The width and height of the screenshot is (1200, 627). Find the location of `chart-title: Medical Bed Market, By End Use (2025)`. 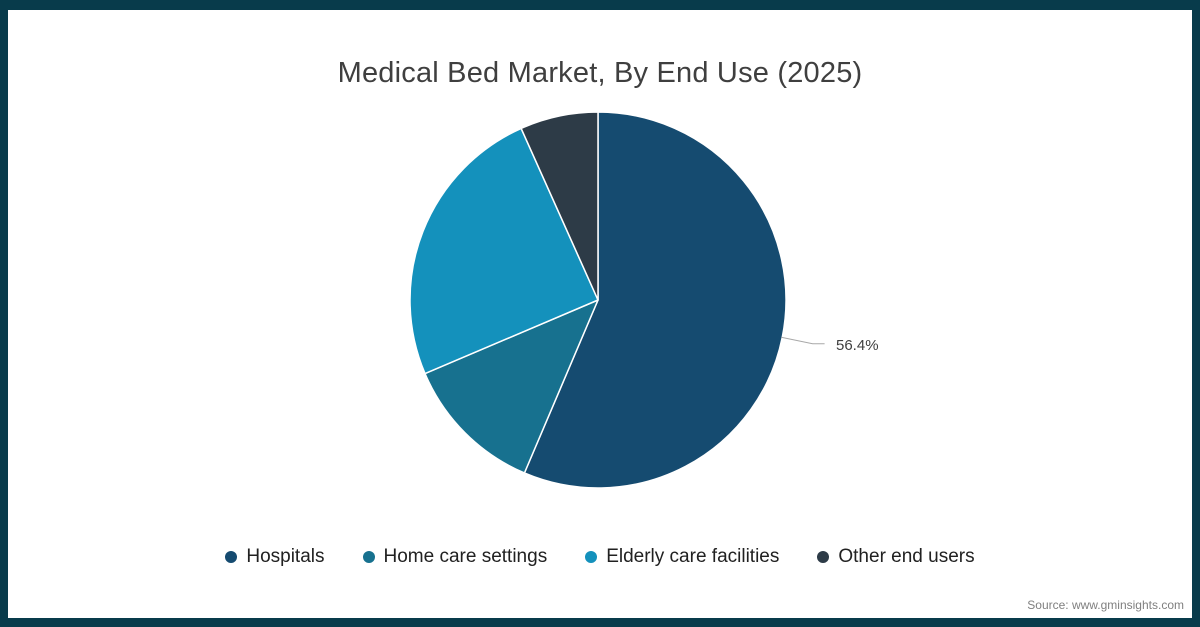

chart-title: Medical Bed Market, By End Use (2025) is located at coordinates (600, 73).